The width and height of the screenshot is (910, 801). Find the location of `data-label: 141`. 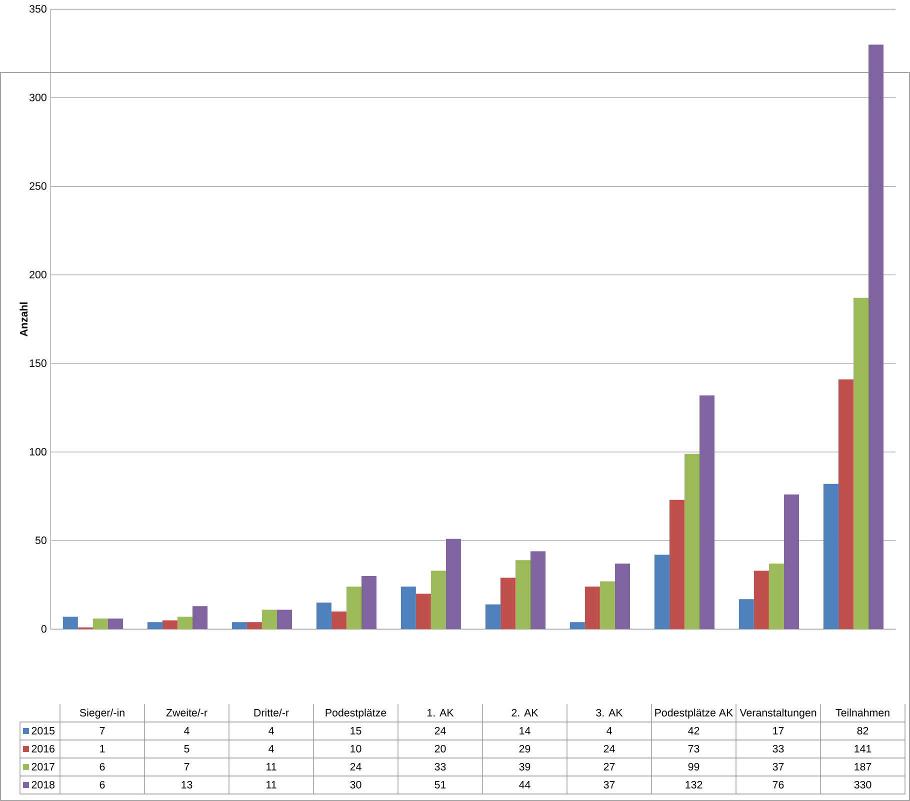

data-label: 141 is located at coordinates (863, 748).